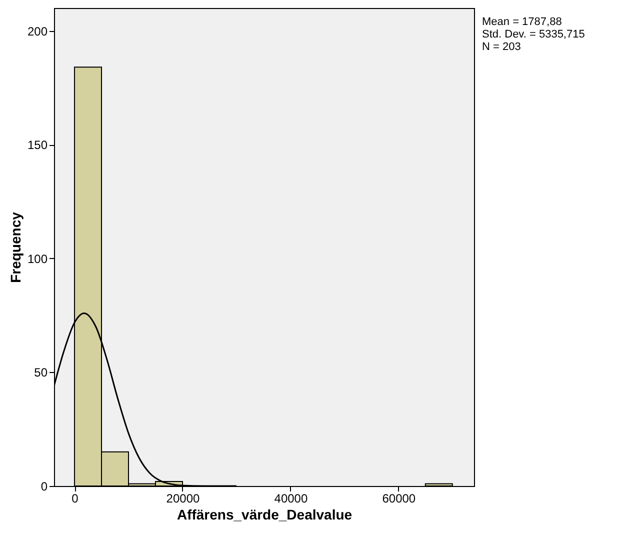 This screenshot has width=628, height=543. I want to click on x-axis-title: Affärens_värde_Dealvalue, so click(264, 514).